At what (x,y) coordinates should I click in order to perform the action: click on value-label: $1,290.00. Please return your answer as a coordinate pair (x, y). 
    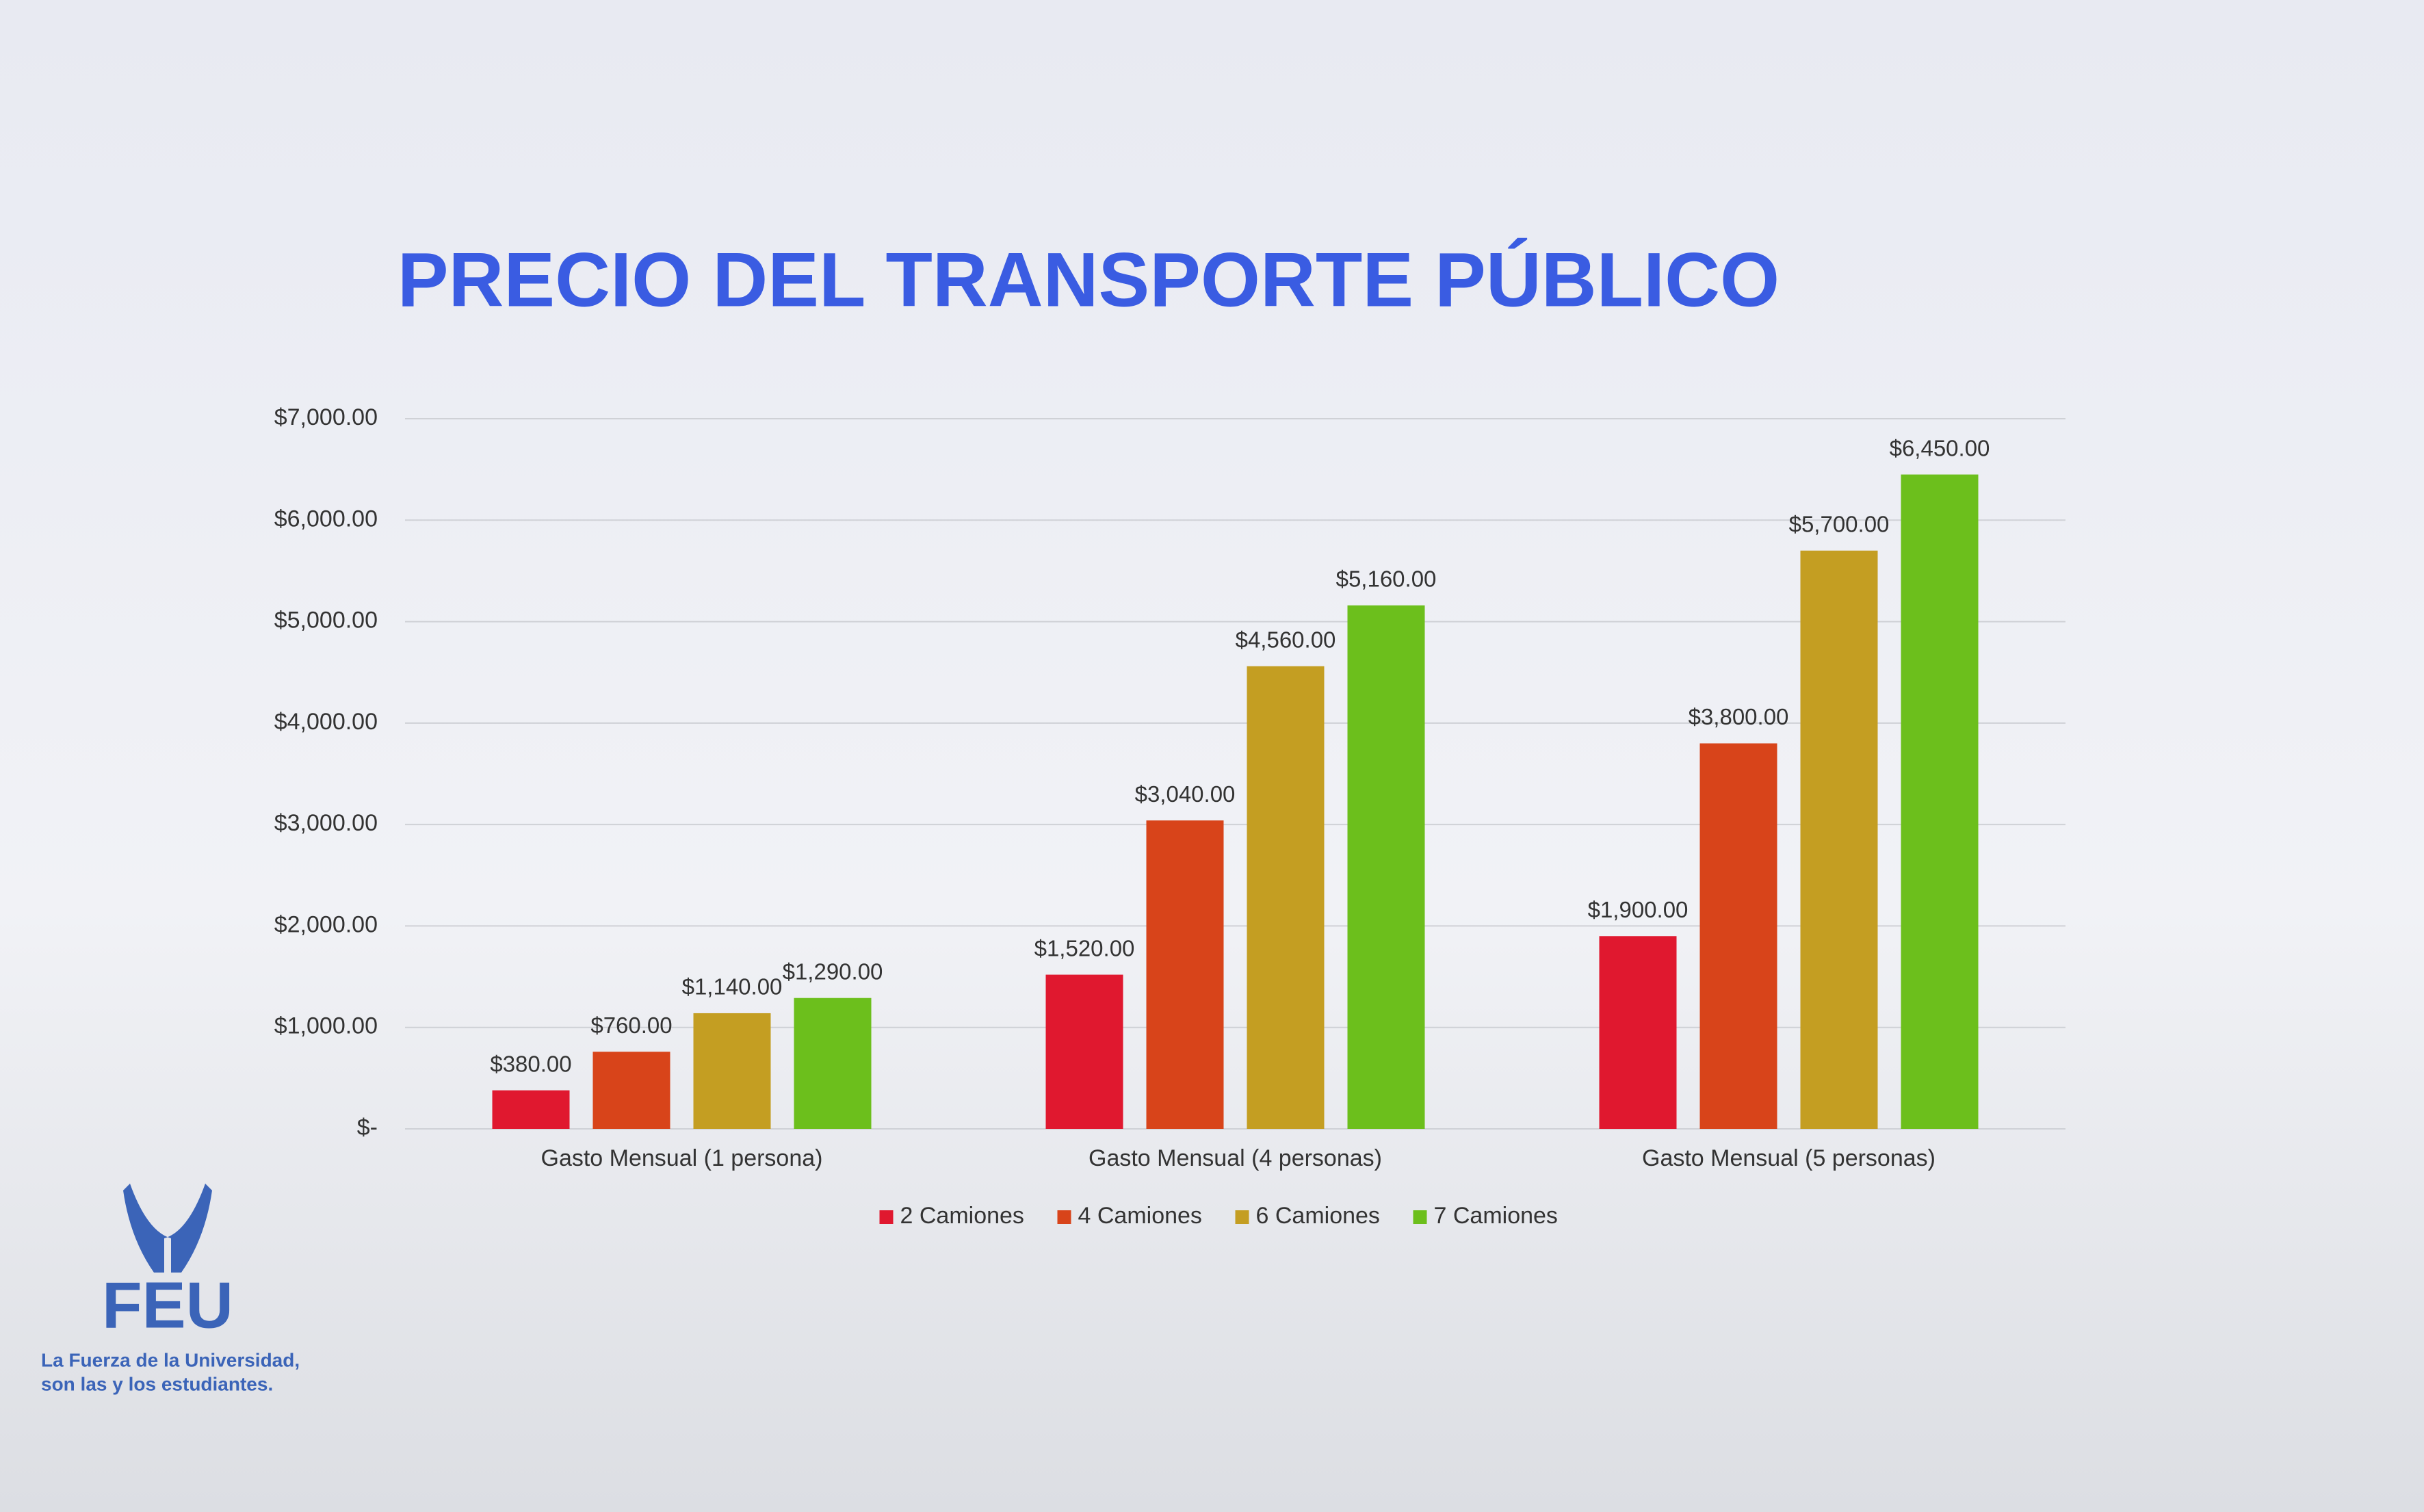
    Looking at the image, I should click on (833, 971).